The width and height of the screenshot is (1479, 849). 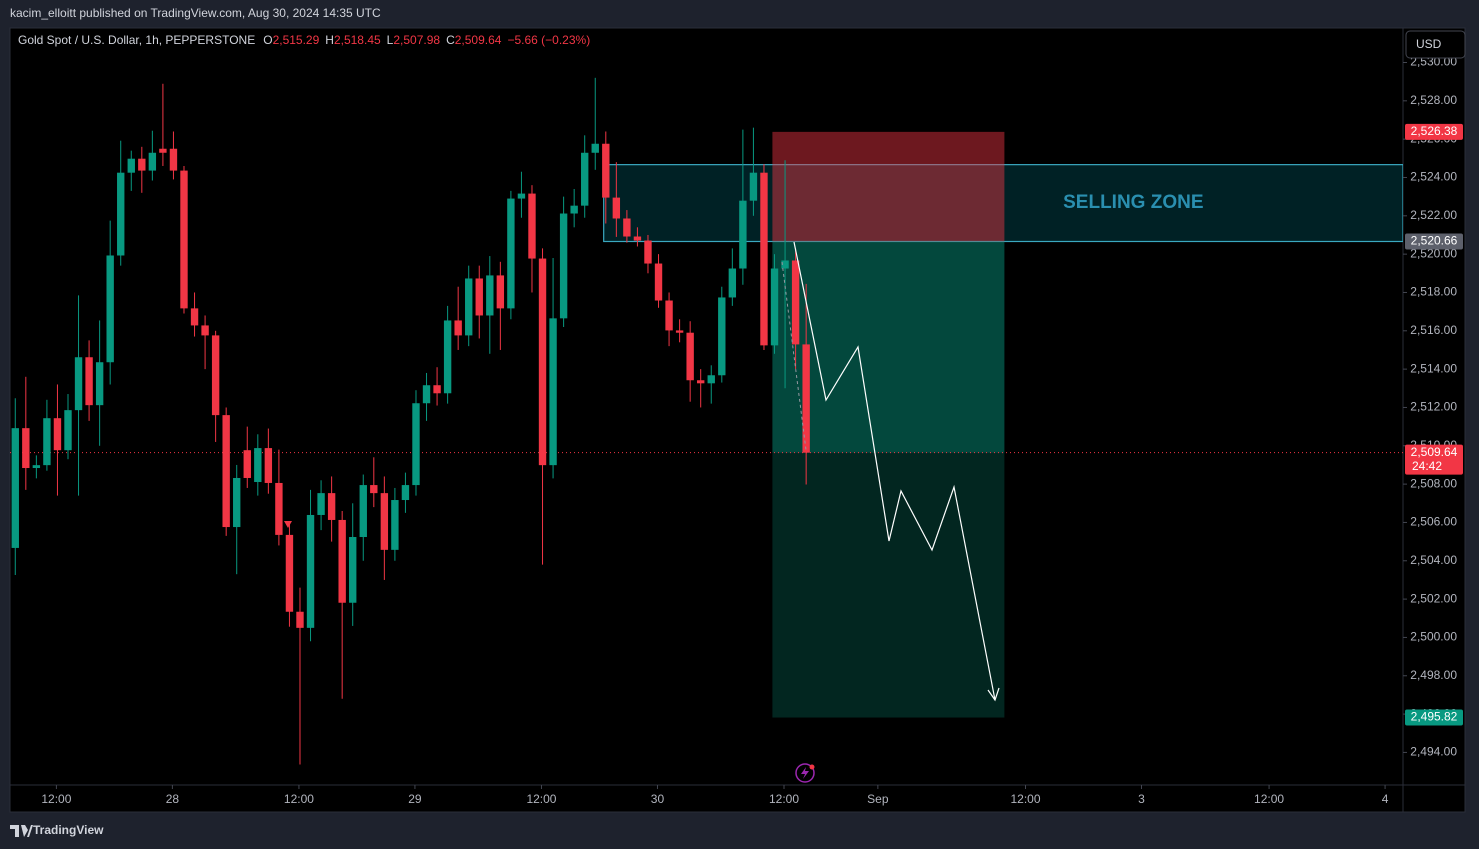 I want to click on currency-button, so click(x=1435, y=44).